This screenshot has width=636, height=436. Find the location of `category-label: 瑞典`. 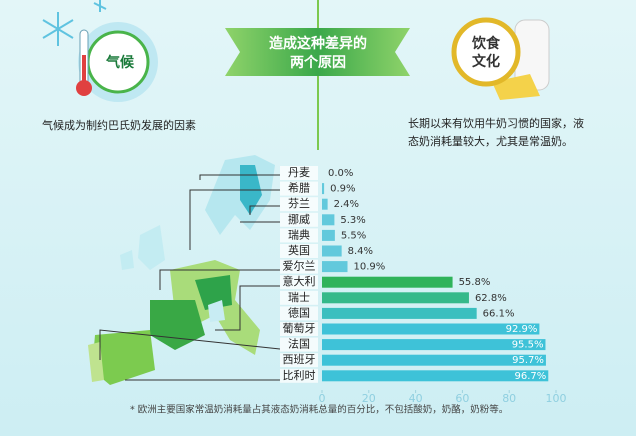

category-label: 瑞典 is located at coordinates (299, 234).